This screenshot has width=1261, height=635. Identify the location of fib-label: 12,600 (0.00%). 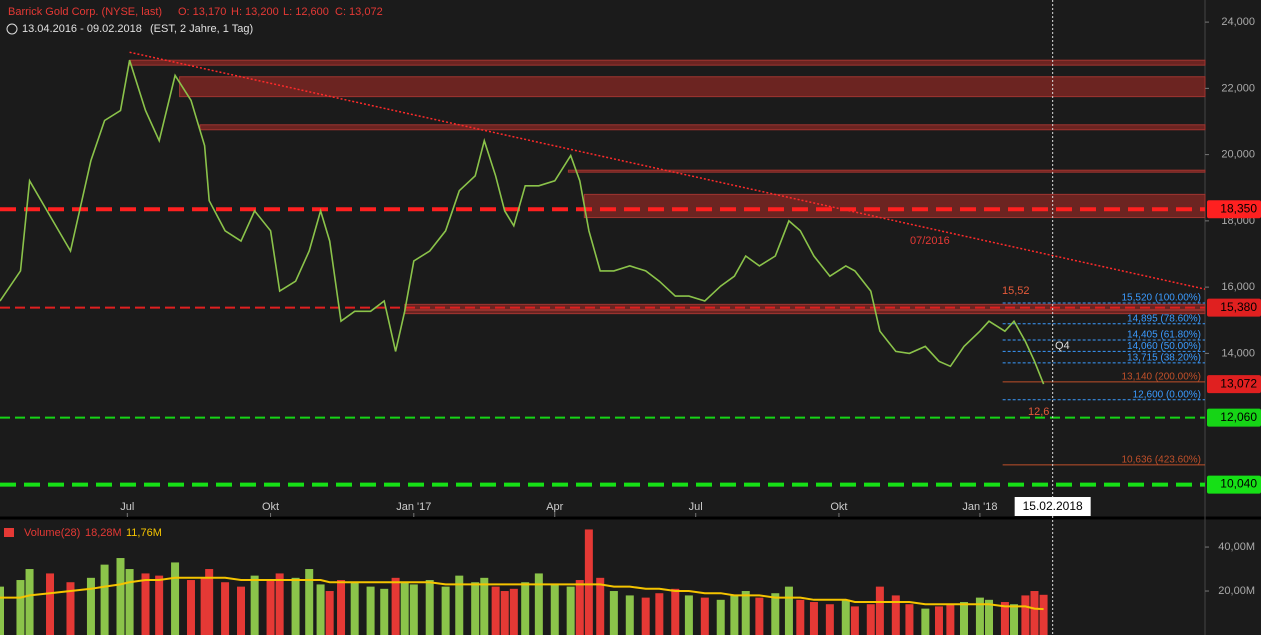
(1167, 394).